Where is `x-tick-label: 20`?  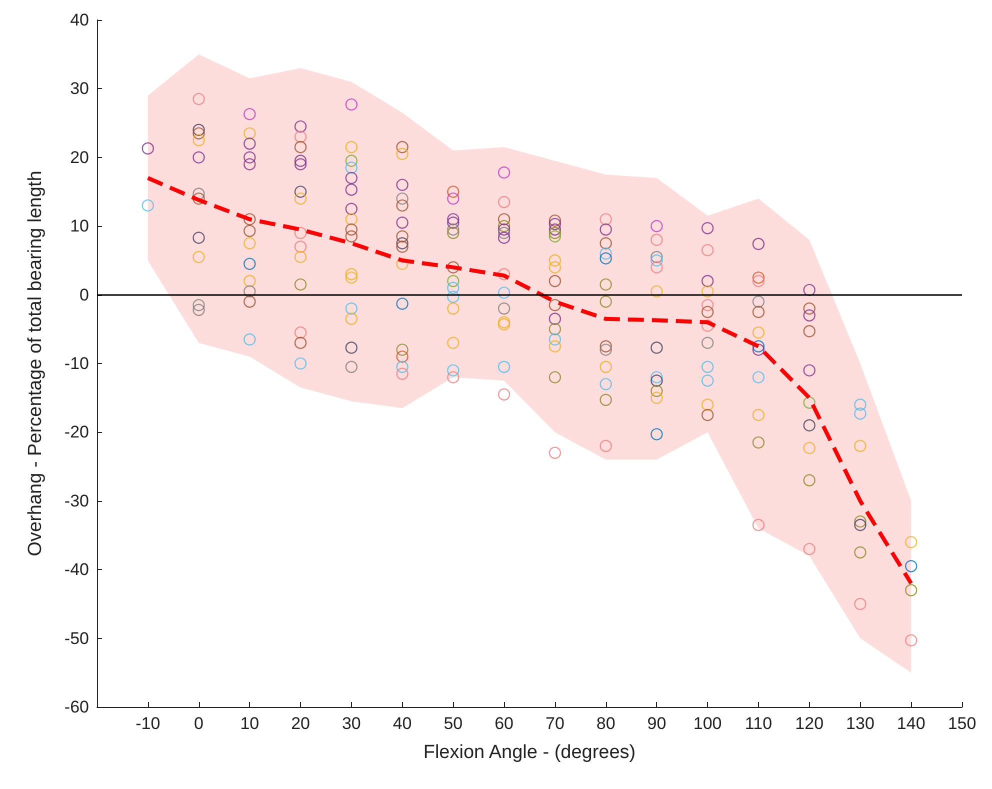
x-tick-label: 20 is located at coordinates (300, 723).